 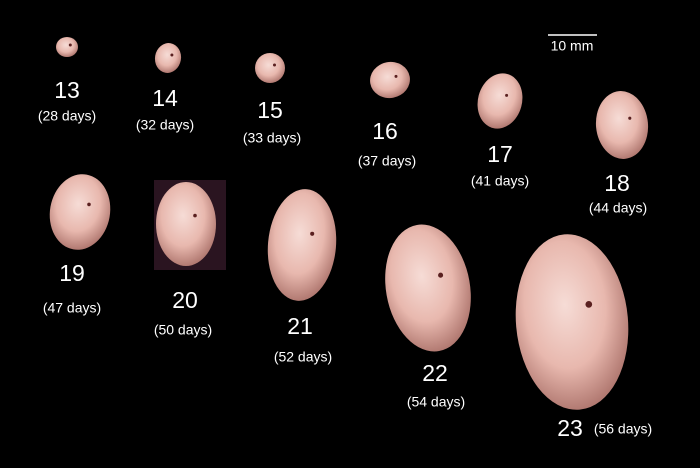 I want to click on stage-number: 15, so click(x=270, y=110).